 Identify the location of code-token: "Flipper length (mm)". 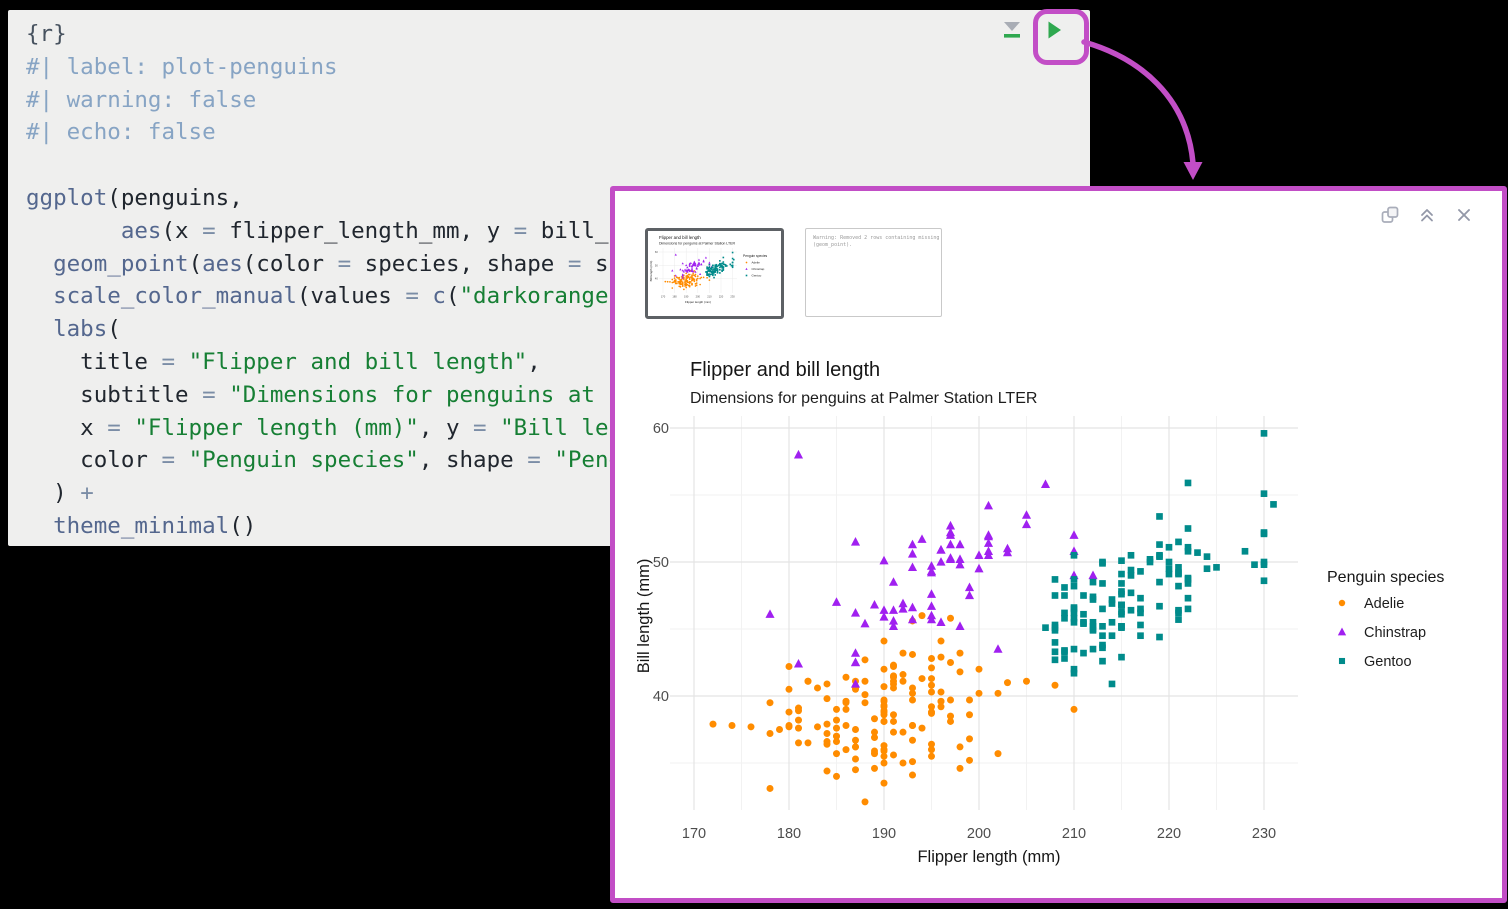
(276, 427).